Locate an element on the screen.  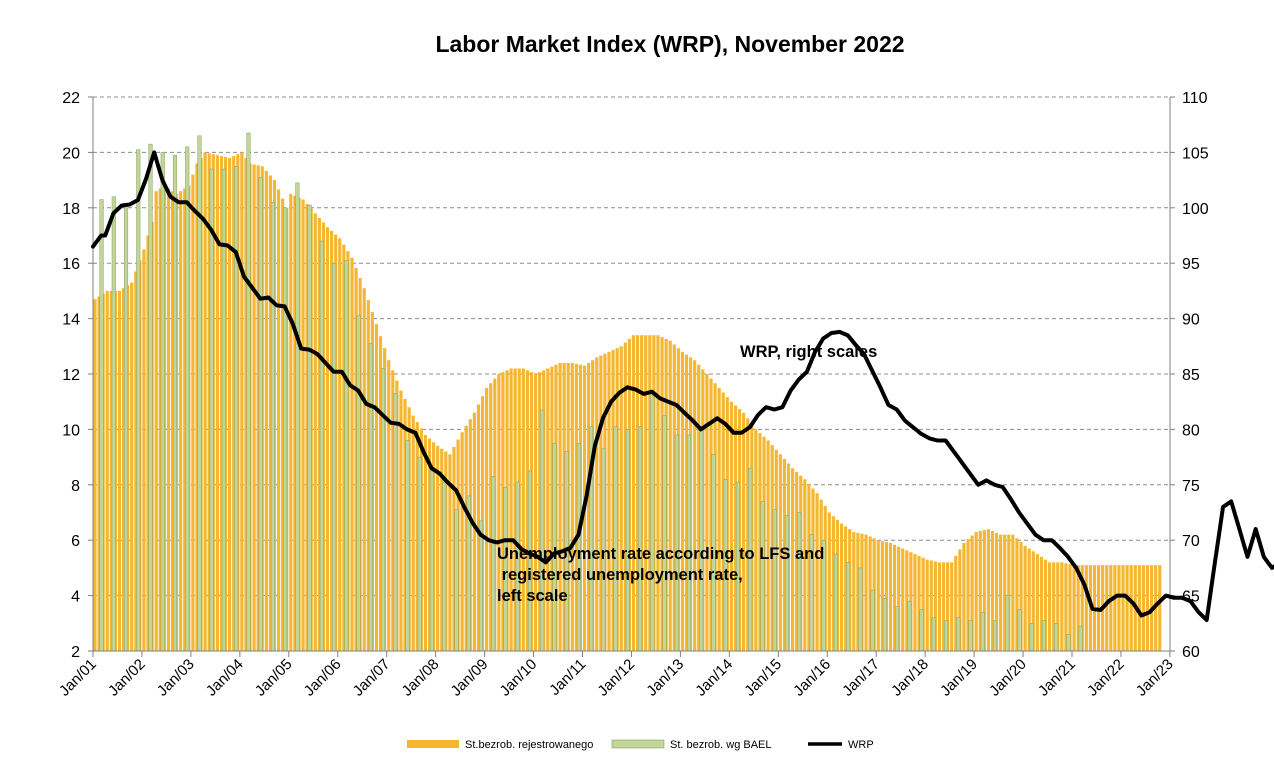
x-tick-label: Jan/20 is located at coordinates (1008, 678).